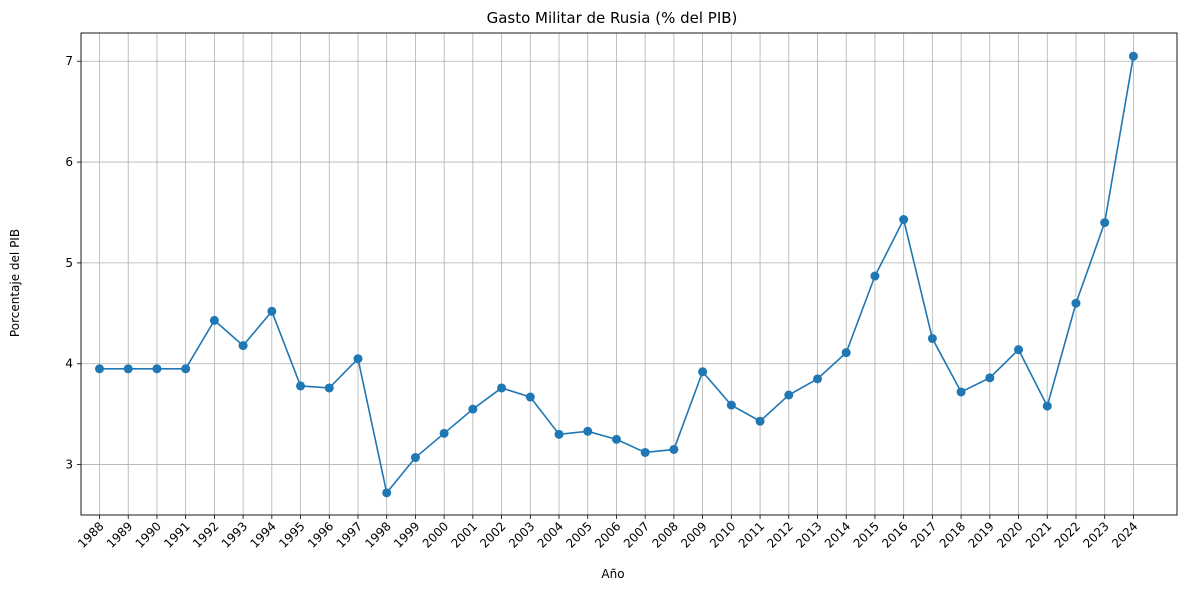 The image size is (1189, 590). What do you see at coordinates (291, 534) in the screenshot?
I see `x-tick-label: 1995` at bounding box center [291, 534].